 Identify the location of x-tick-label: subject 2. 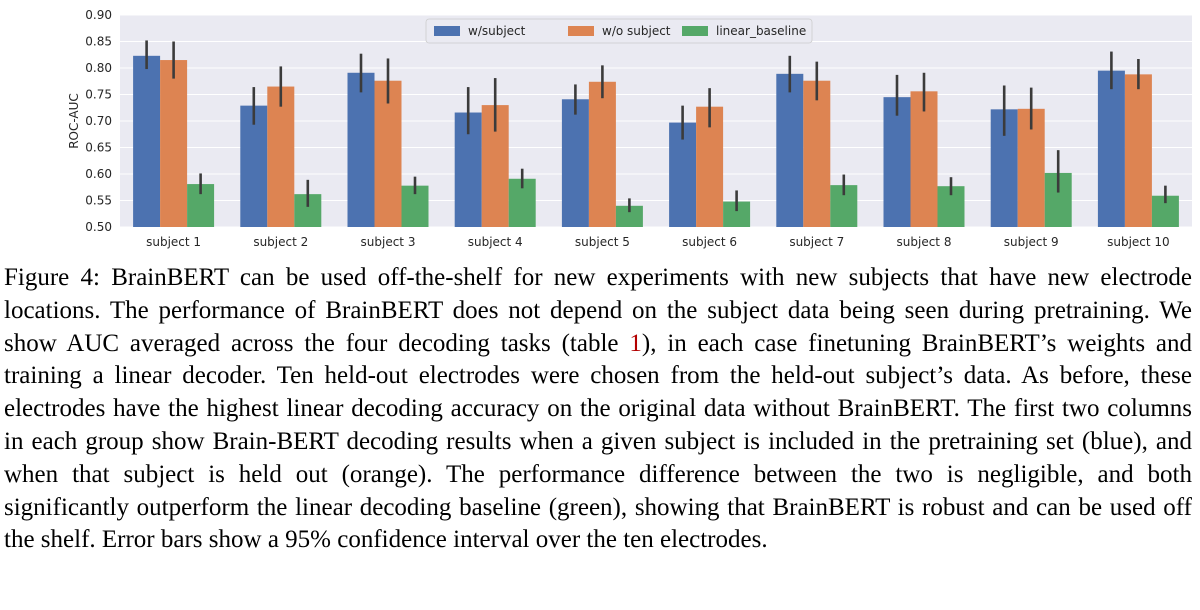
(280, 242).